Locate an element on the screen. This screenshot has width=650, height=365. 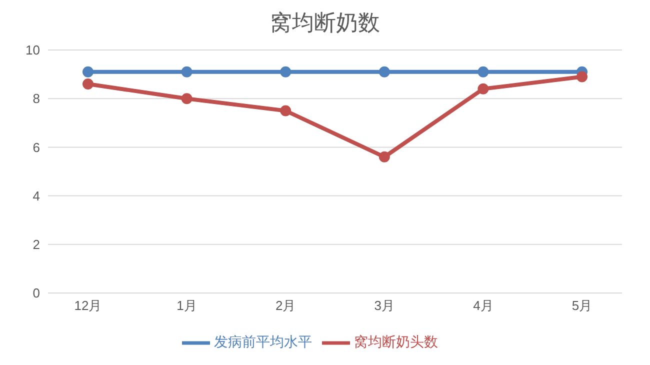
y-tick-label: 10 is located at coordinates (33, 50).